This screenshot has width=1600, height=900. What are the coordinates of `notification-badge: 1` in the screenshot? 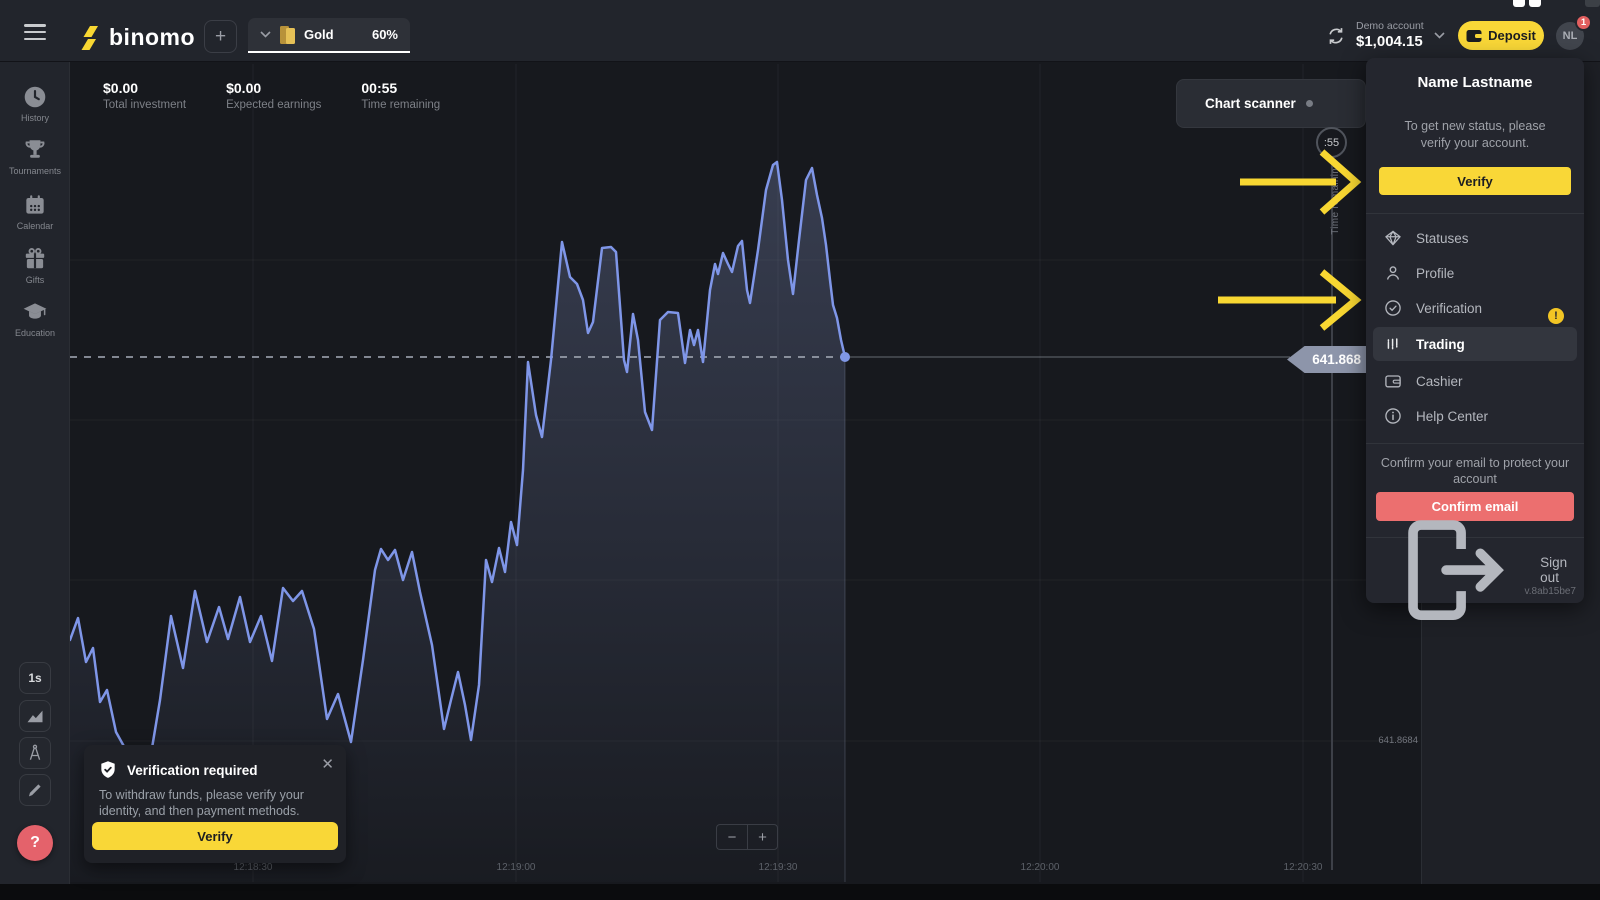 It's located at (1583, 22).